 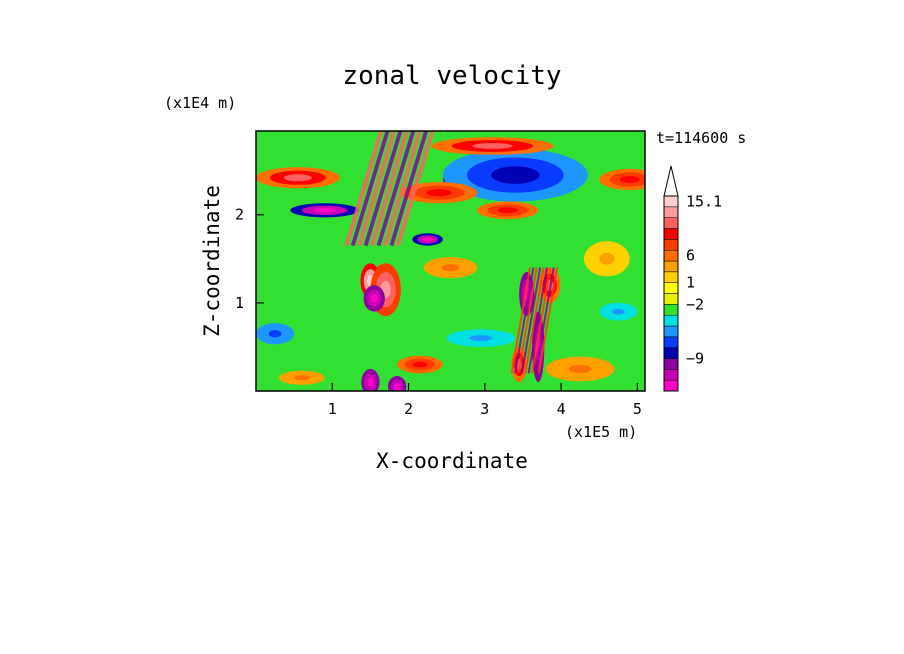 I want to click on x-tick-label: 5, so click(x=637, y=409).